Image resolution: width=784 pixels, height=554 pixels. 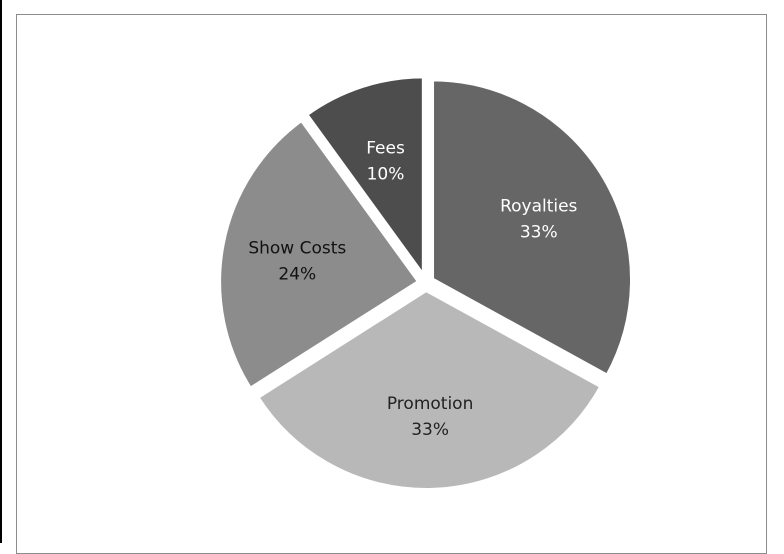 I want to click on slice-category-label: Promotion, so click(x=430, y=404).